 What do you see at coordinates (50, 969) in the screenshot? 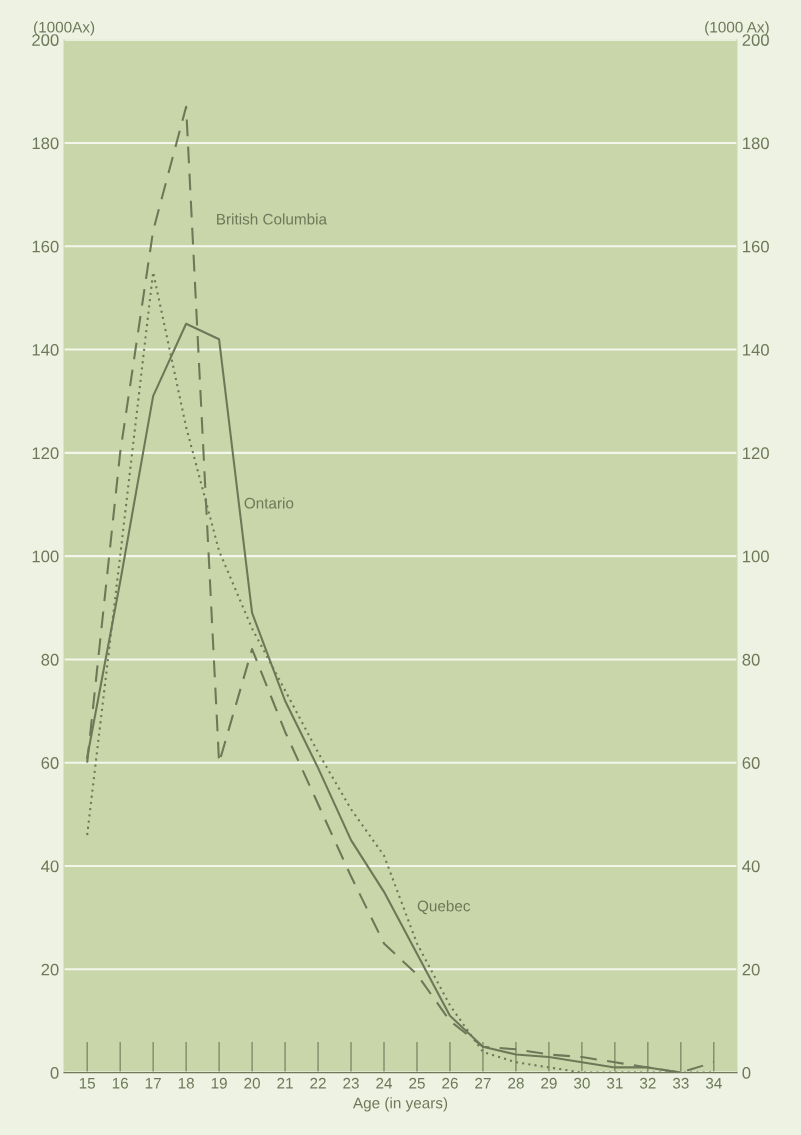
I see `y-tick-label: 20` at bounding box center [50, 969].